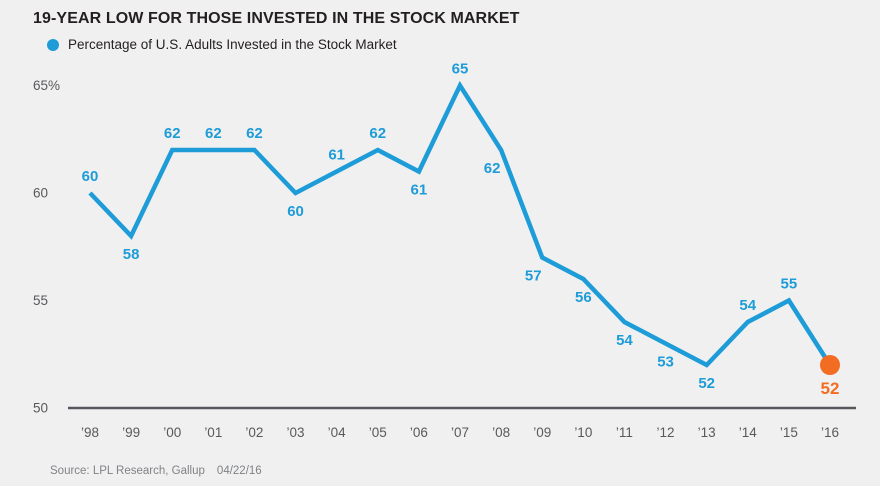  I want to click on source-date: 04/22/16, so click(239, 471).